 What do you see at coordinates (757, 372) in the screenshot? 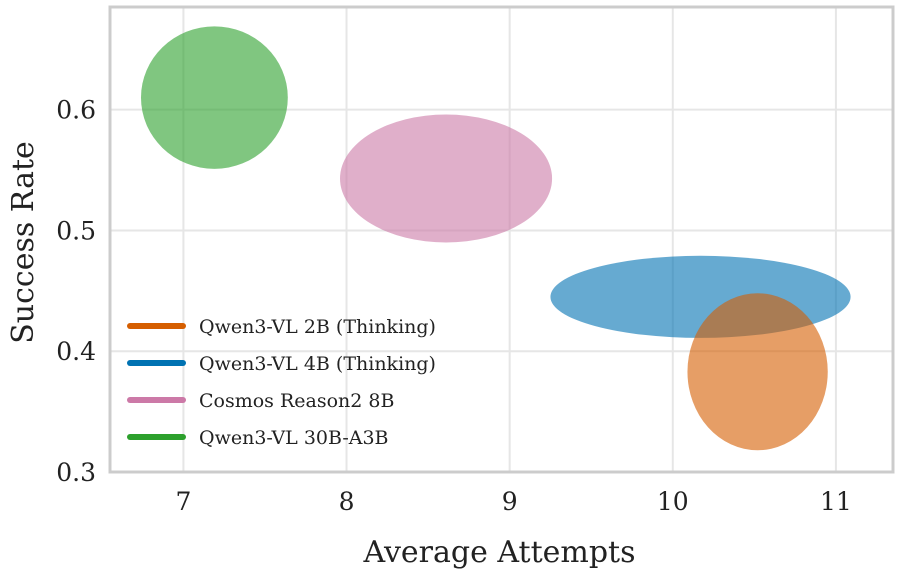
I see `ellipse-qwen3-vl-2b-thinking` at bounding box center [757, 372].